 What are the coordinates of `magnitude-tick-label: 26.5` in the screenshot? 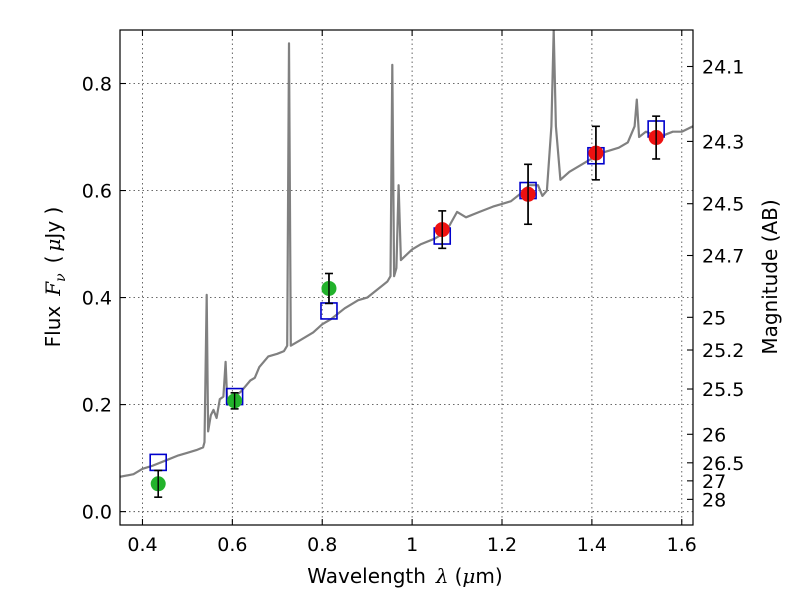 It's located at (723, 464).